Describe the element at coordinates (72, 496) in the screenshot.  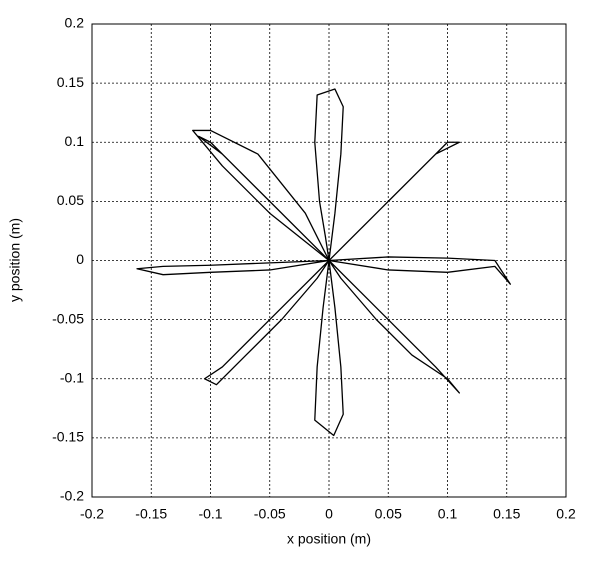
I see `y-tick-label: -0.2` at that location.